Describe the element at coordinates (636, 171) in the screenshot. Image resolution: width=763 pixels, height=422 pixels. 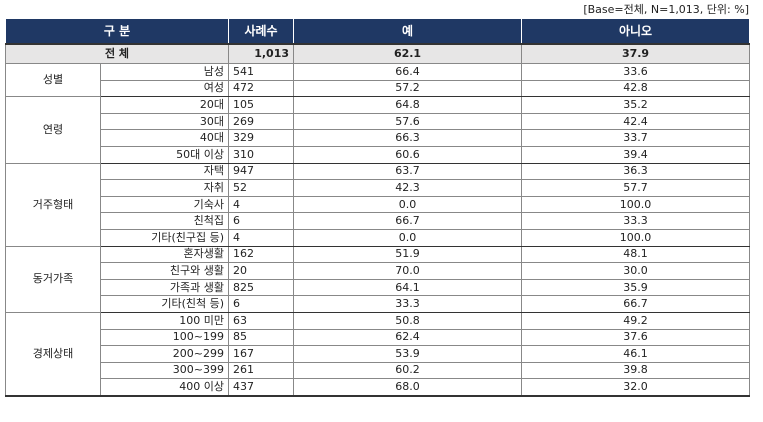
I see `no-cell: 36.3` at that location.